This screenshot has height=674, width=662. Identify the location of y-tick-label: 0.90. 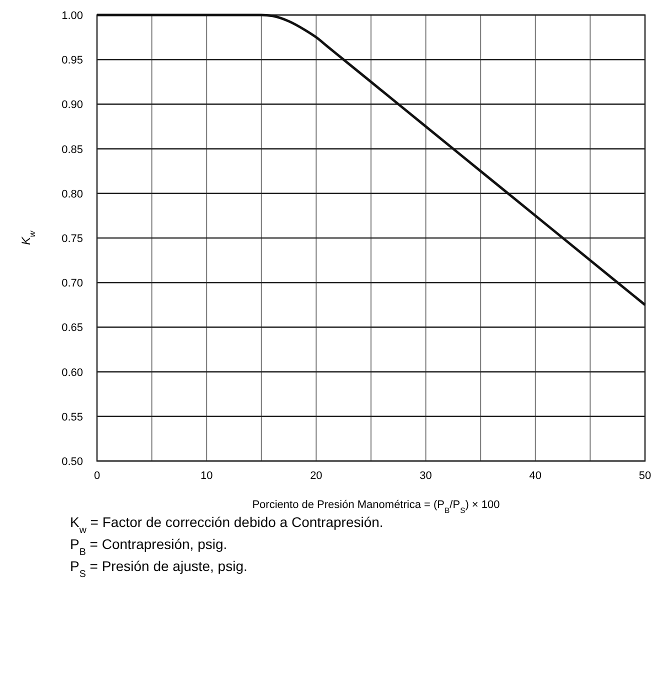
(72, 105).